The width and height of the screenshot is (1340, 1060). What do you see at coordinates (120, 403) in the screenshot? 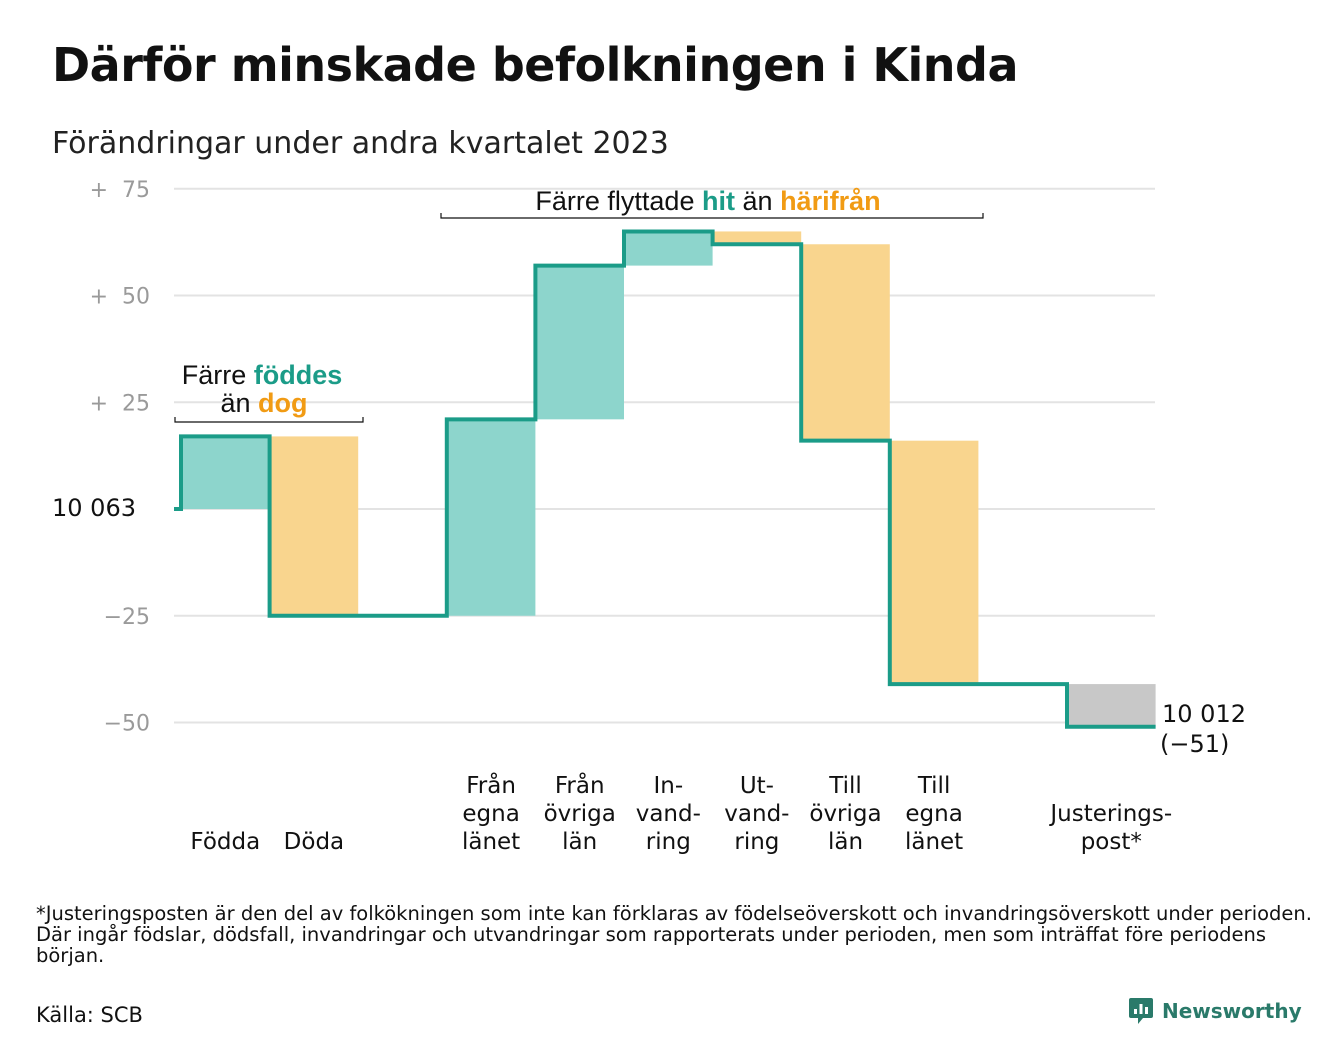
I see `y-tick-label: + 25` at bounding box center [120, 403].